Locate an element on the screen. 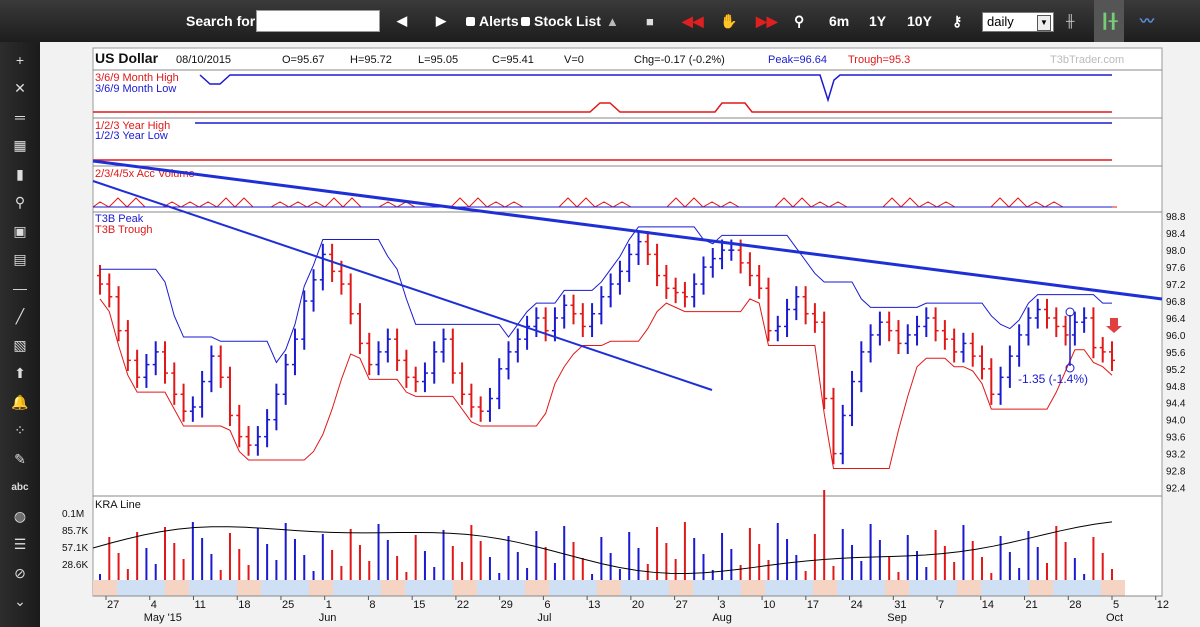 The image size is (1200, 627). x-day-label: 25 is located at coordinates (288, 605).